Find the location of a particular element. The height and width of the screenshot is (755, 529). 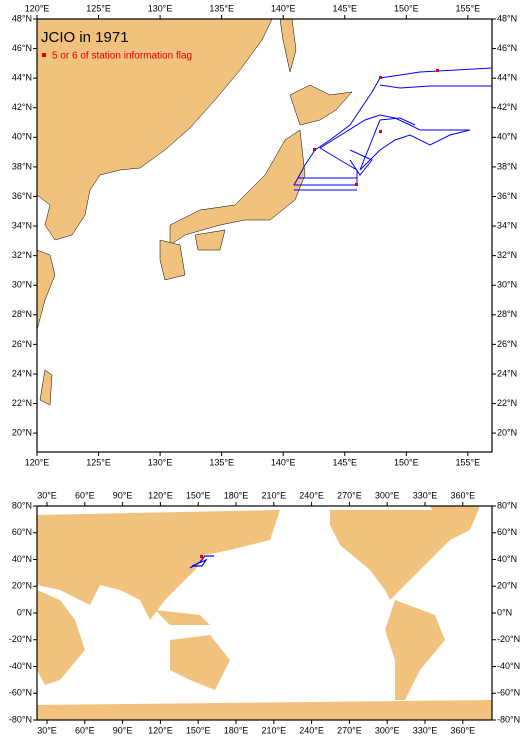

mainland is located at coordinates (155, 130).